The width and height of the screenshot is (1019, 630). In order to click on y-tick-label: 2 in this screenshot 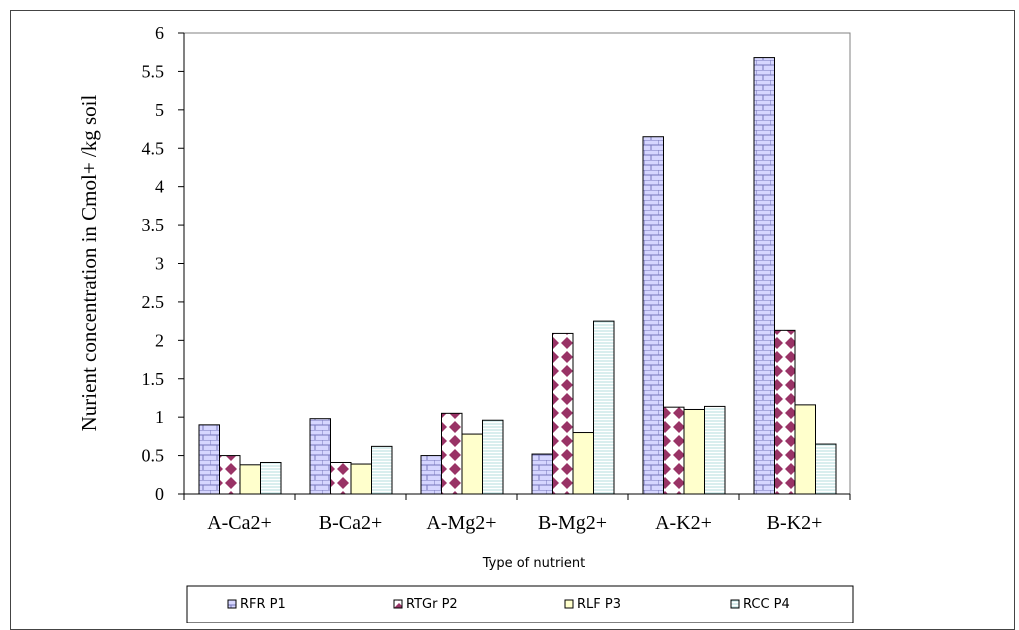, I will do `click(159, 340)`.